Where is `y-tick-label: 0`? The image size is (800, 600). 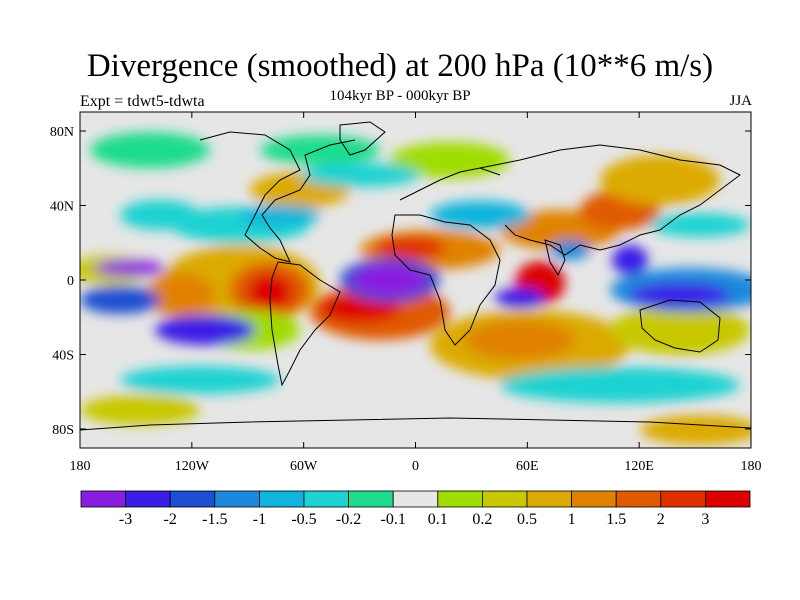
y-tick-label: 0 is located at coordinates (70, 281).